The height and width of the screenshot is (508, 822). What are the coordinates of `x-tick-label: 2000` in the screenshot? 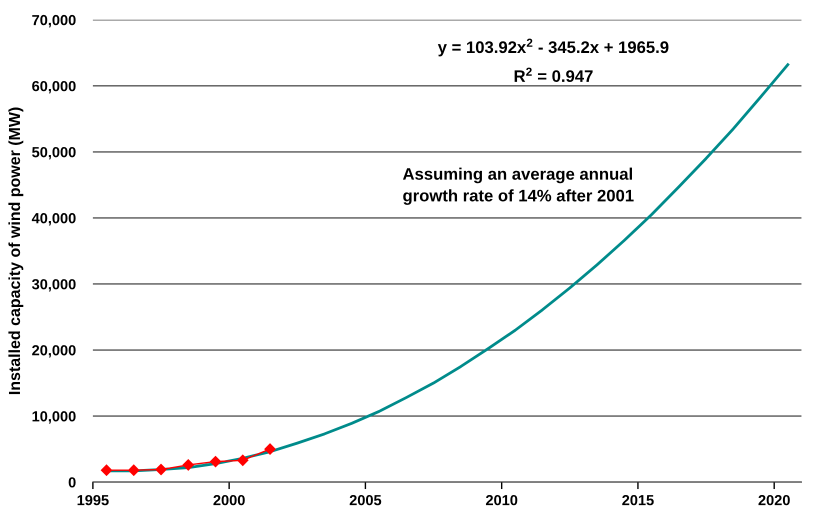 It's located at (229, 500).